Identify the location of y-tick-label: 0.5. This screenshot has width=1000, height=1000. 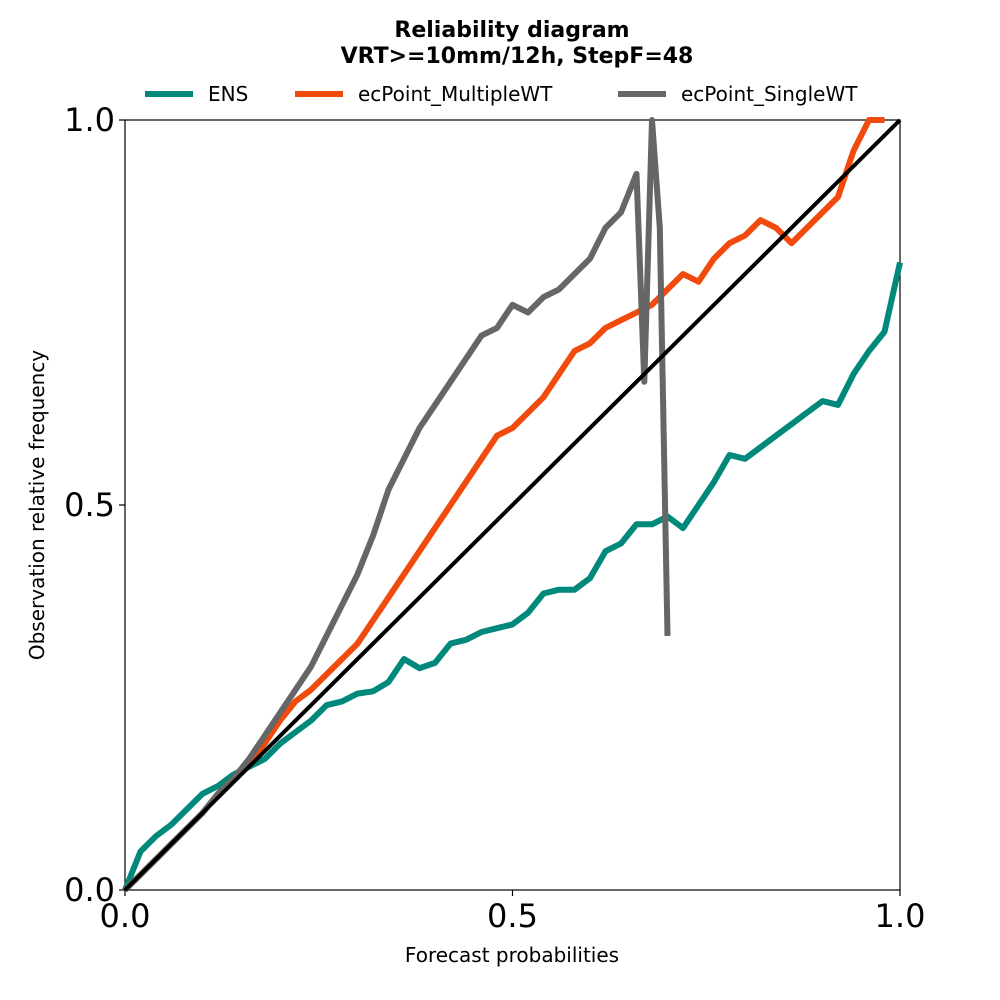
(89, 505).